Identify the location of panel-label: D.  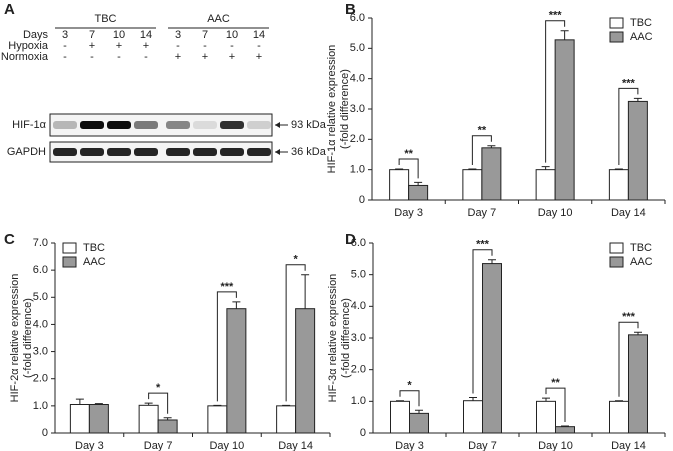
(350, 239).